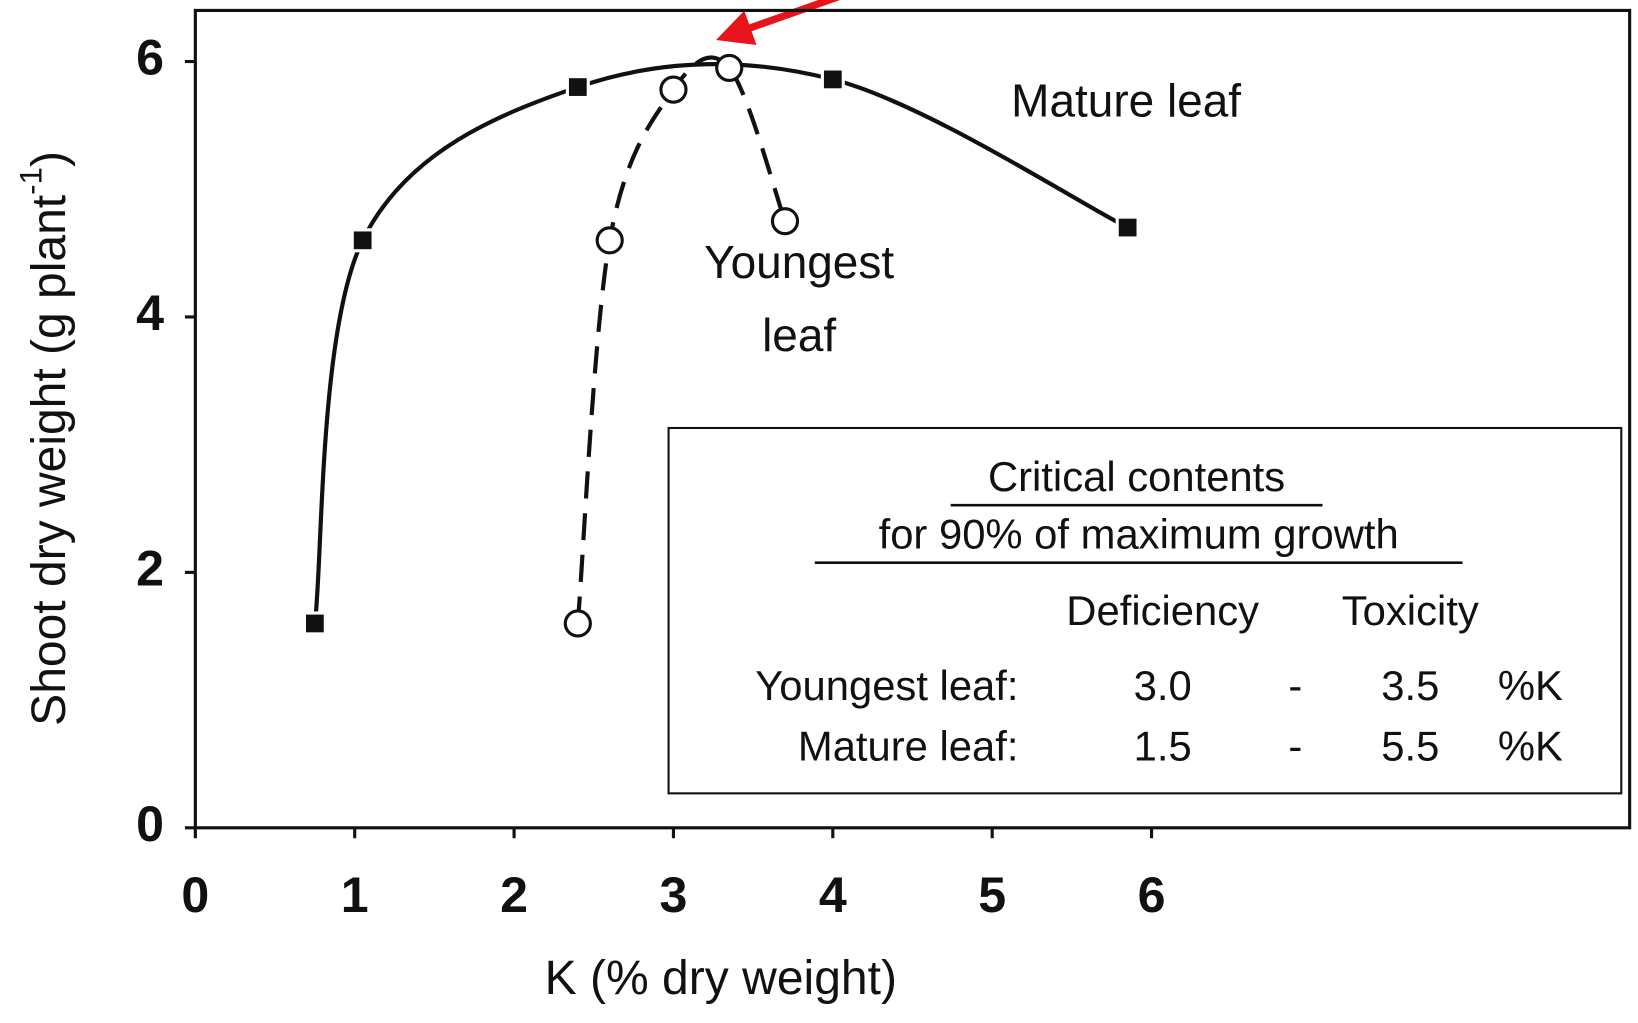 This screenshot has height=1023, width=1638. What do you see at coordinates (1139, 534) in the screenshot?
I see `box-title: for 90% of maximum growth` at bounding box center [1139, 534].